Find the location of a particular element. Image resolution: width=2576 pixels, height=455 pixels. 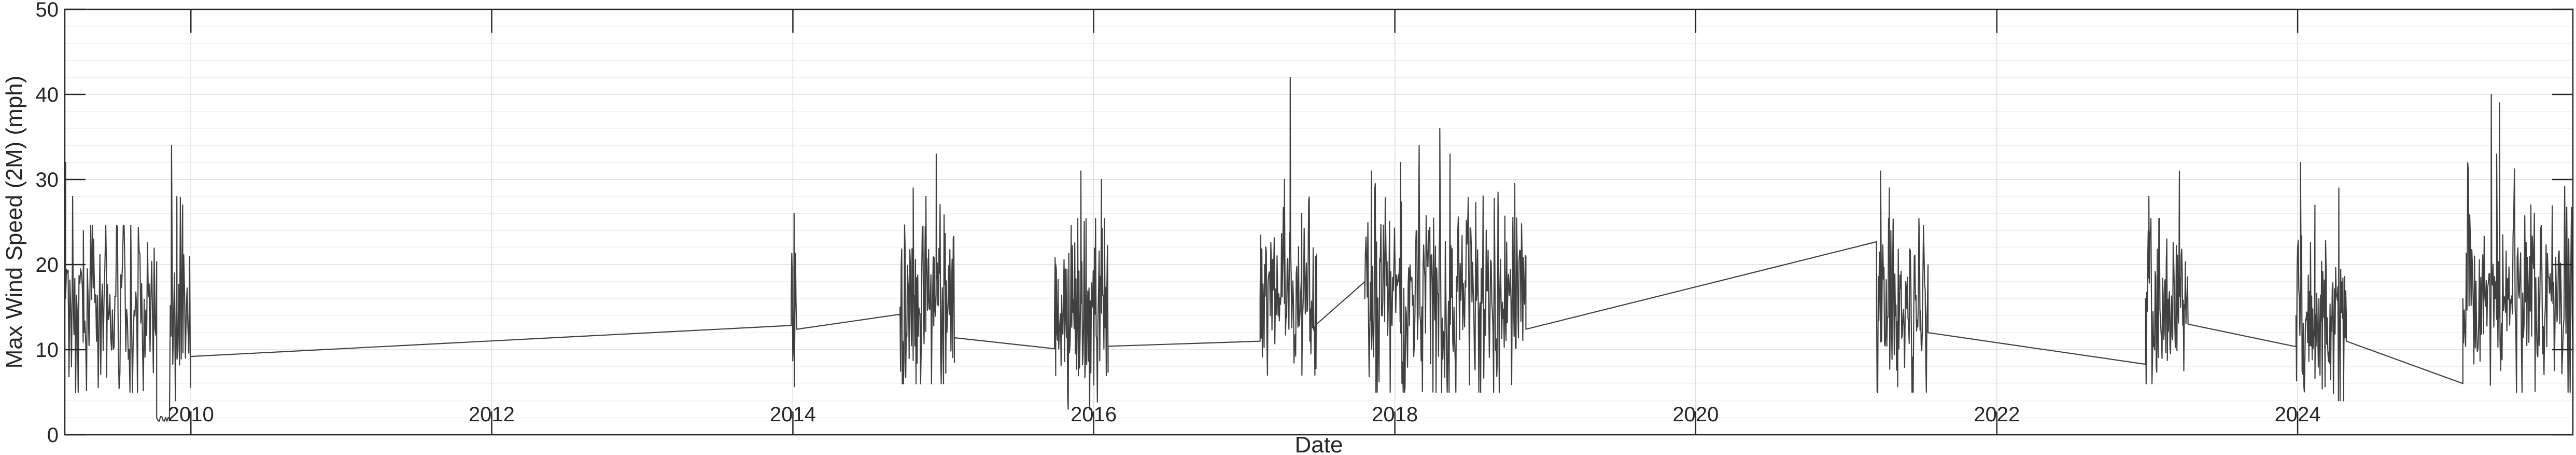

x-tick-label: 2014 is located at coordinates (793, 414).